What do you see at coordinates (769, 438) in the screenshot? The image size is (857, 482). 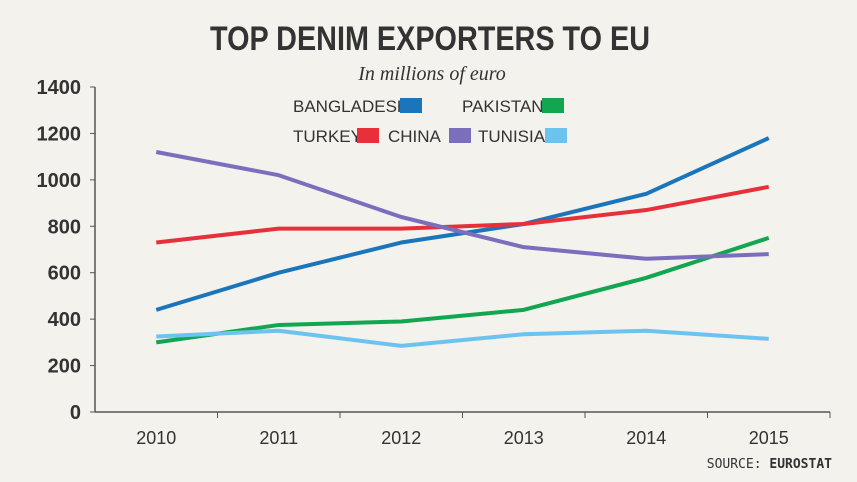 I see `x-tick-label: 2015` at bounding box center [769, 438].